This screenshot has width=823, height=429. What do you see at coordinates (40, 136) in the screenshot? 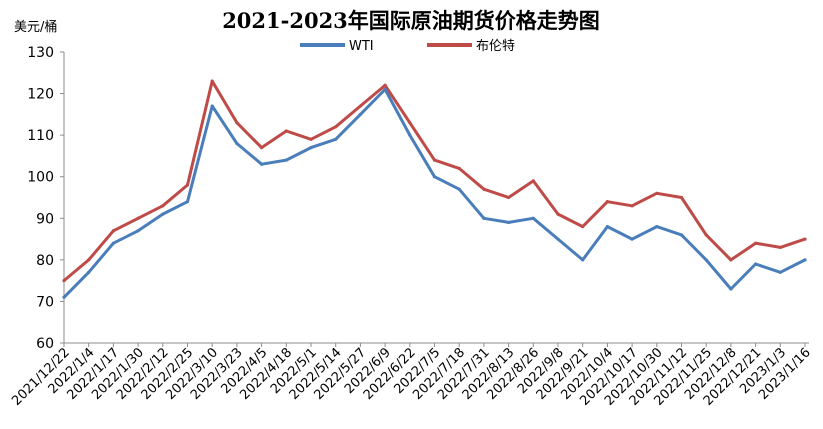
I see `y-tick-label: 110` at bounding box center [40, 136].